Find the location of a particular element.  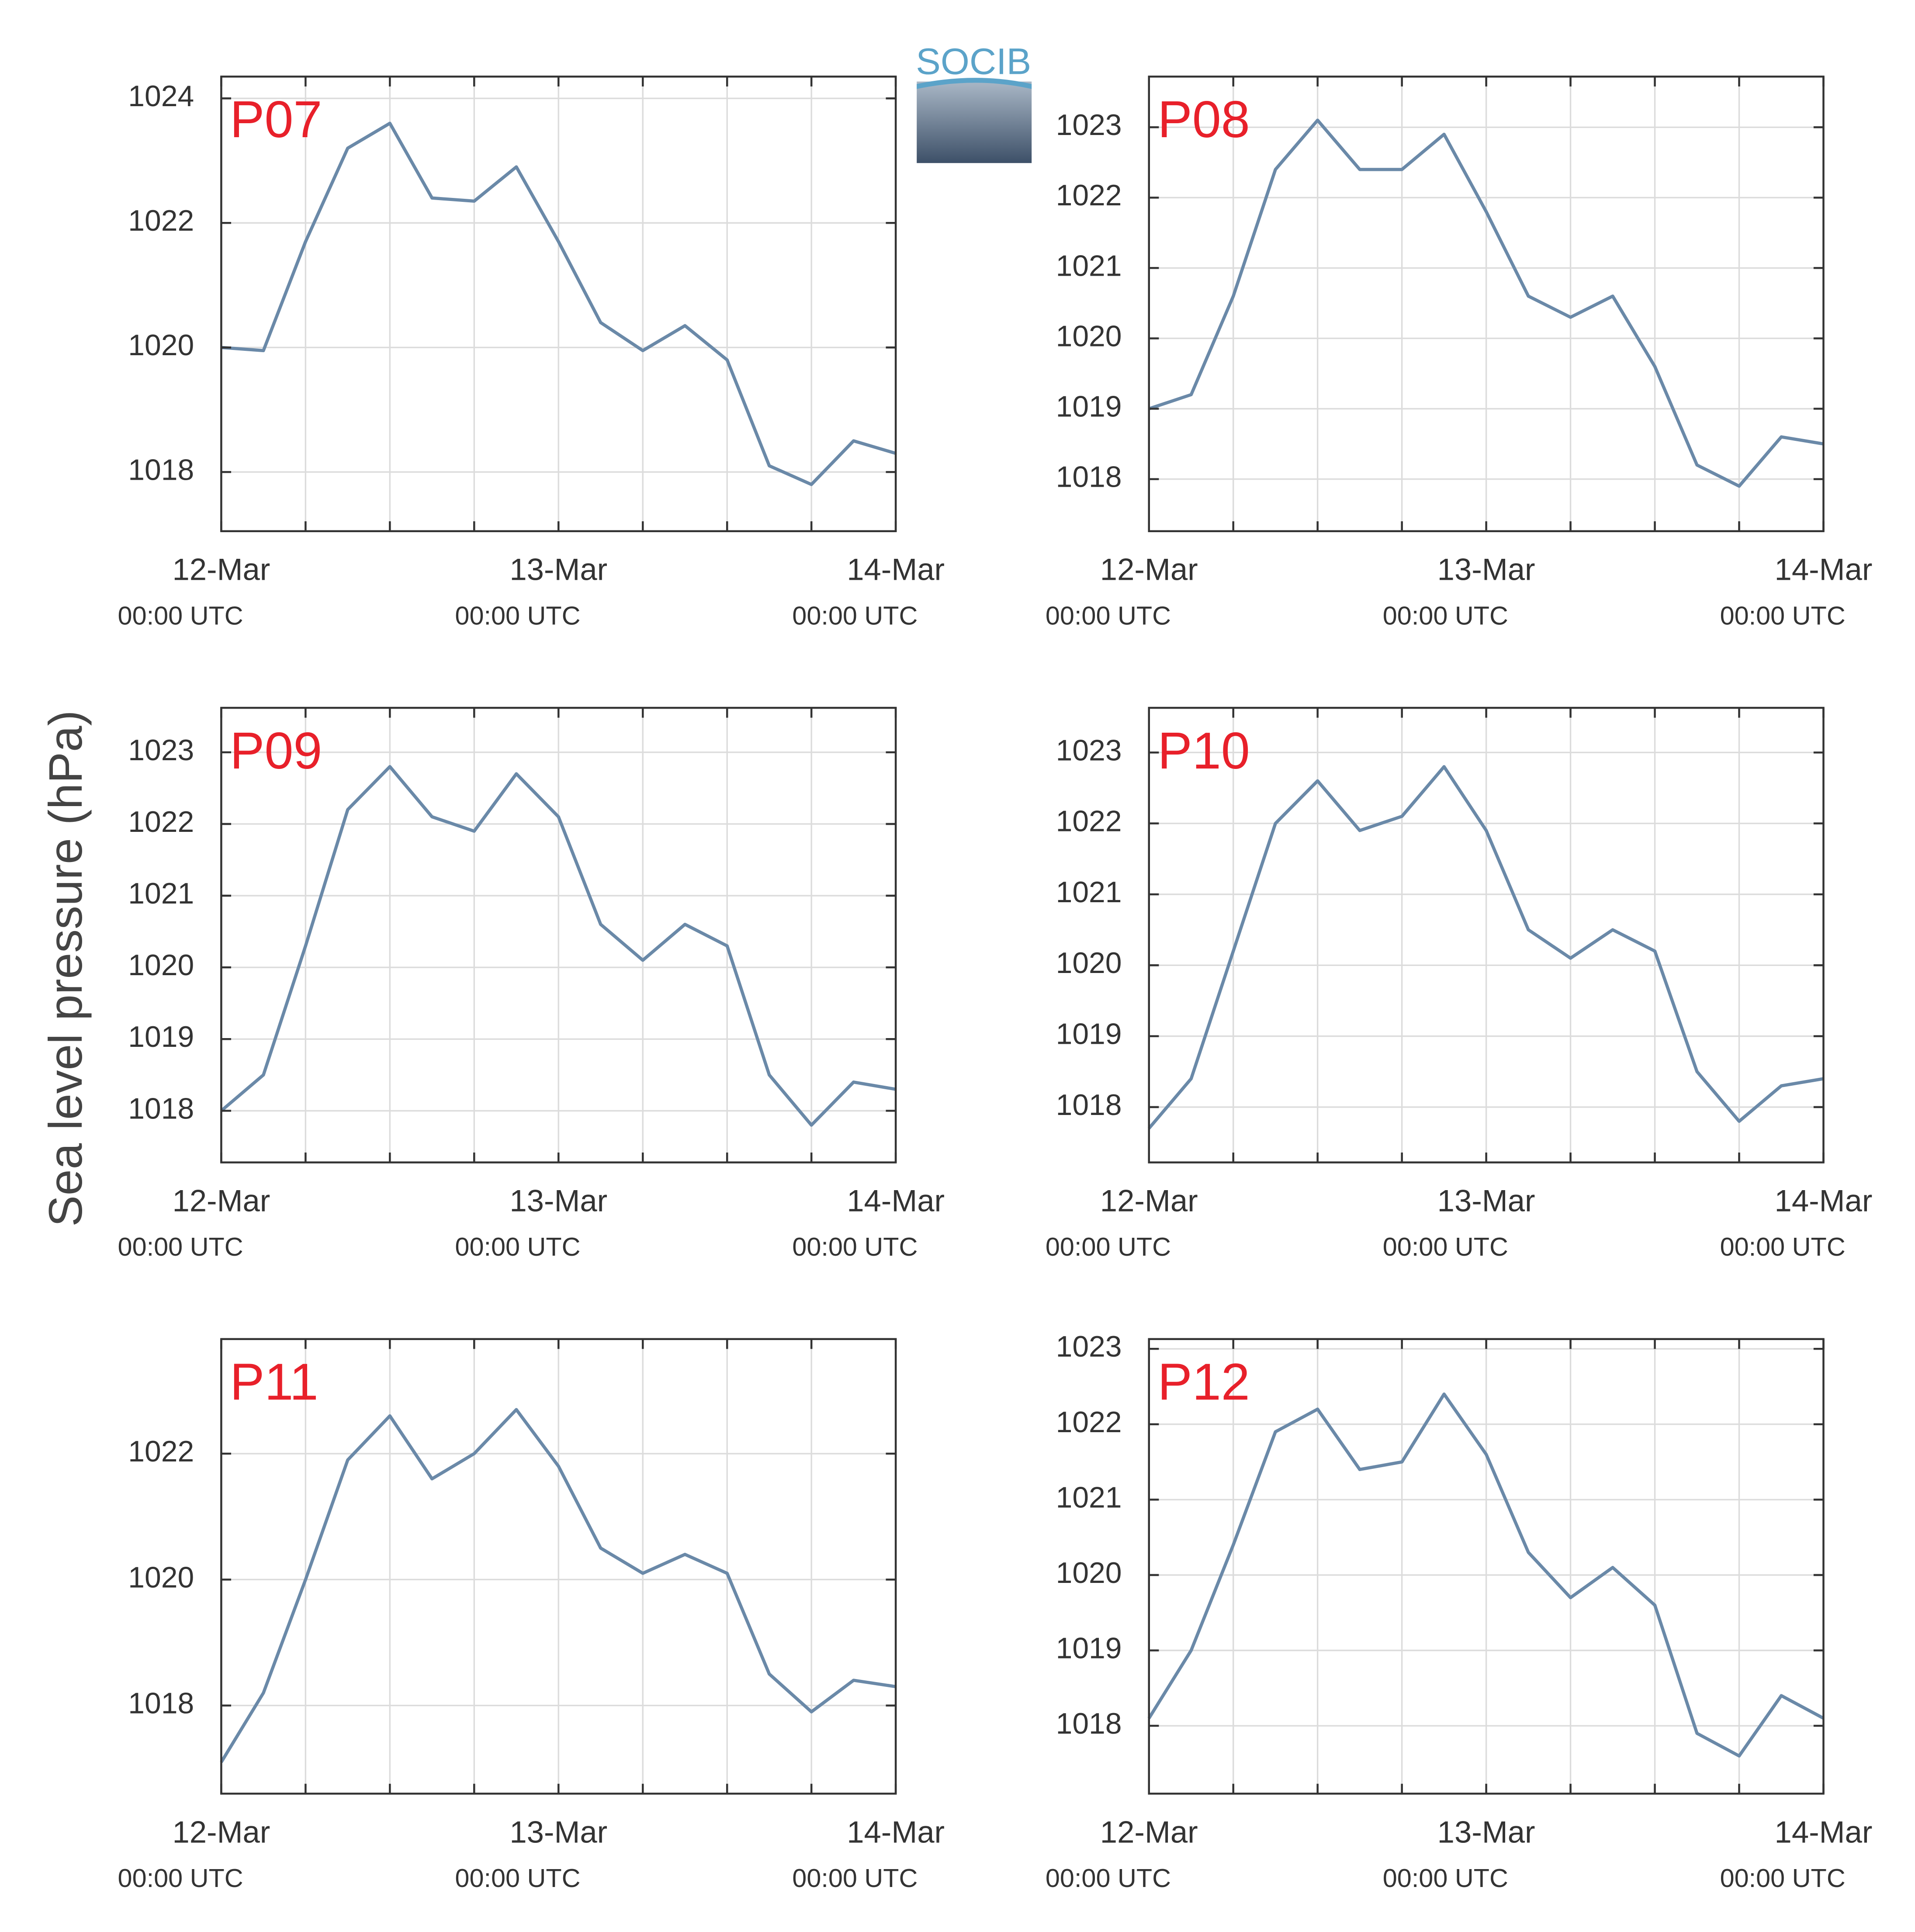

logo-wave is located at coordinates (974, 83).